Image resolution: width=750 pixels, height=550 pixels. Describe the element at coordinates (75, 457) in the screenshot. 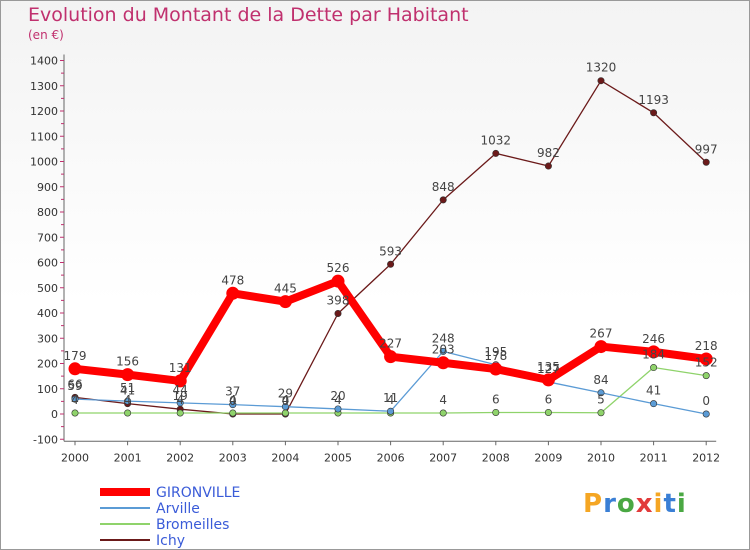

I see `x-tick-label: 2000` at that location.